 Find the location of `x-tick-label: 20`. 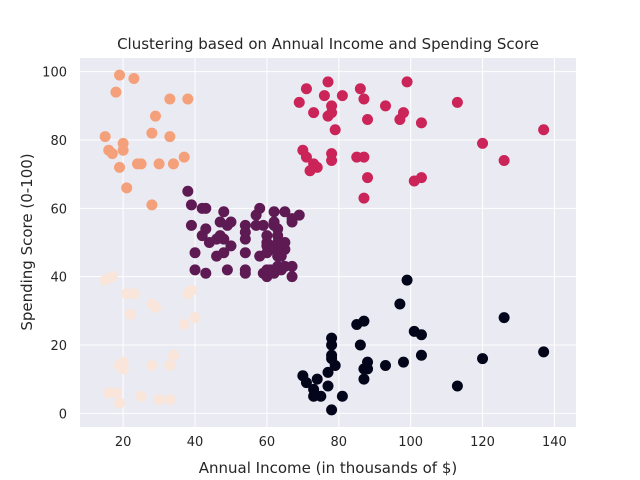

x-tick-label: 20 is located at coordinates (123, 442).